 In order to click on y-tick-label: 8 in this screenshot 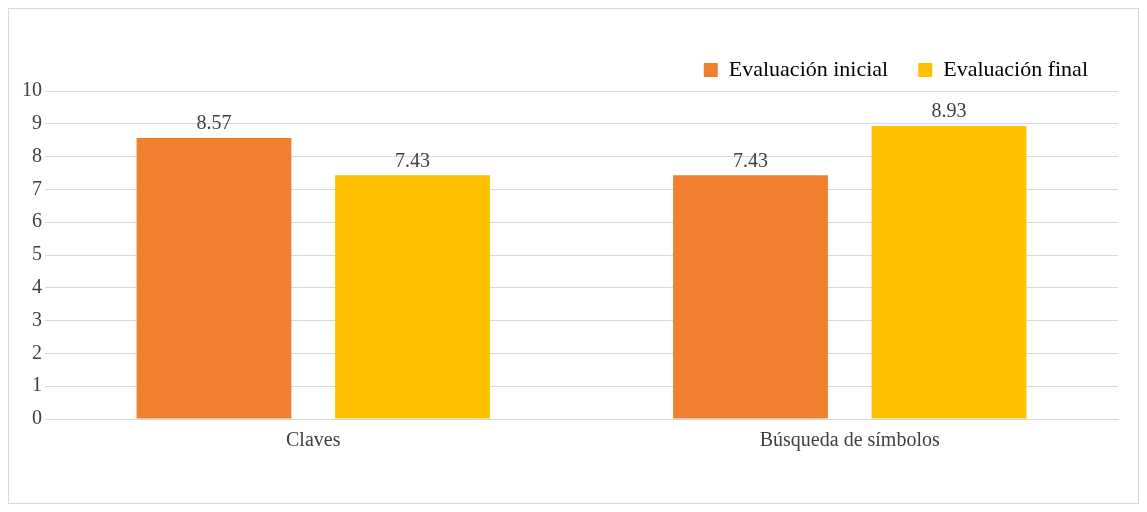, I will do `click(37, 154)`.